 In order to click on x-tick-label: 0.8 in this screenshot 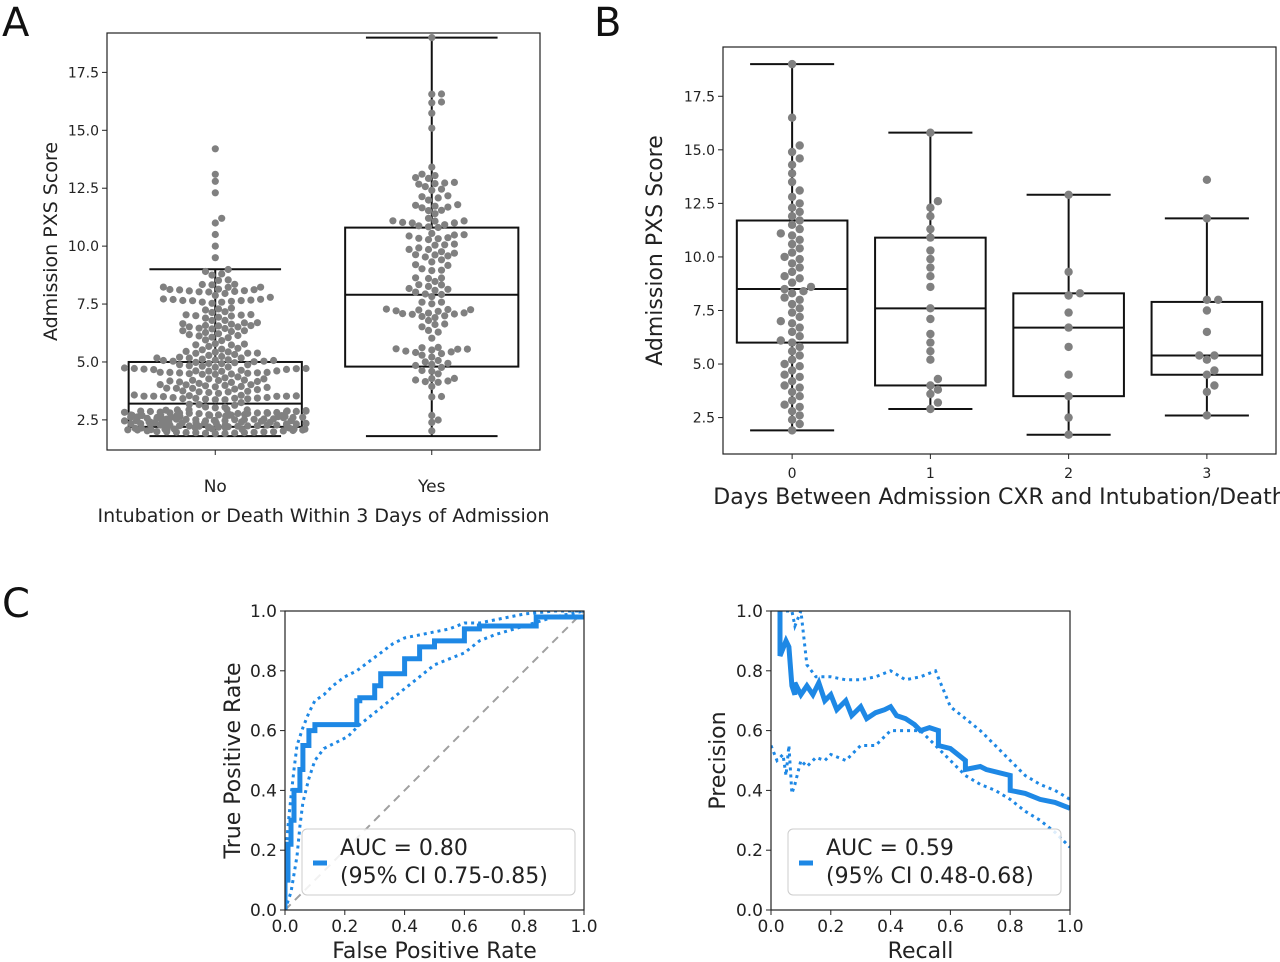, I will do `click(1010, 927)`.